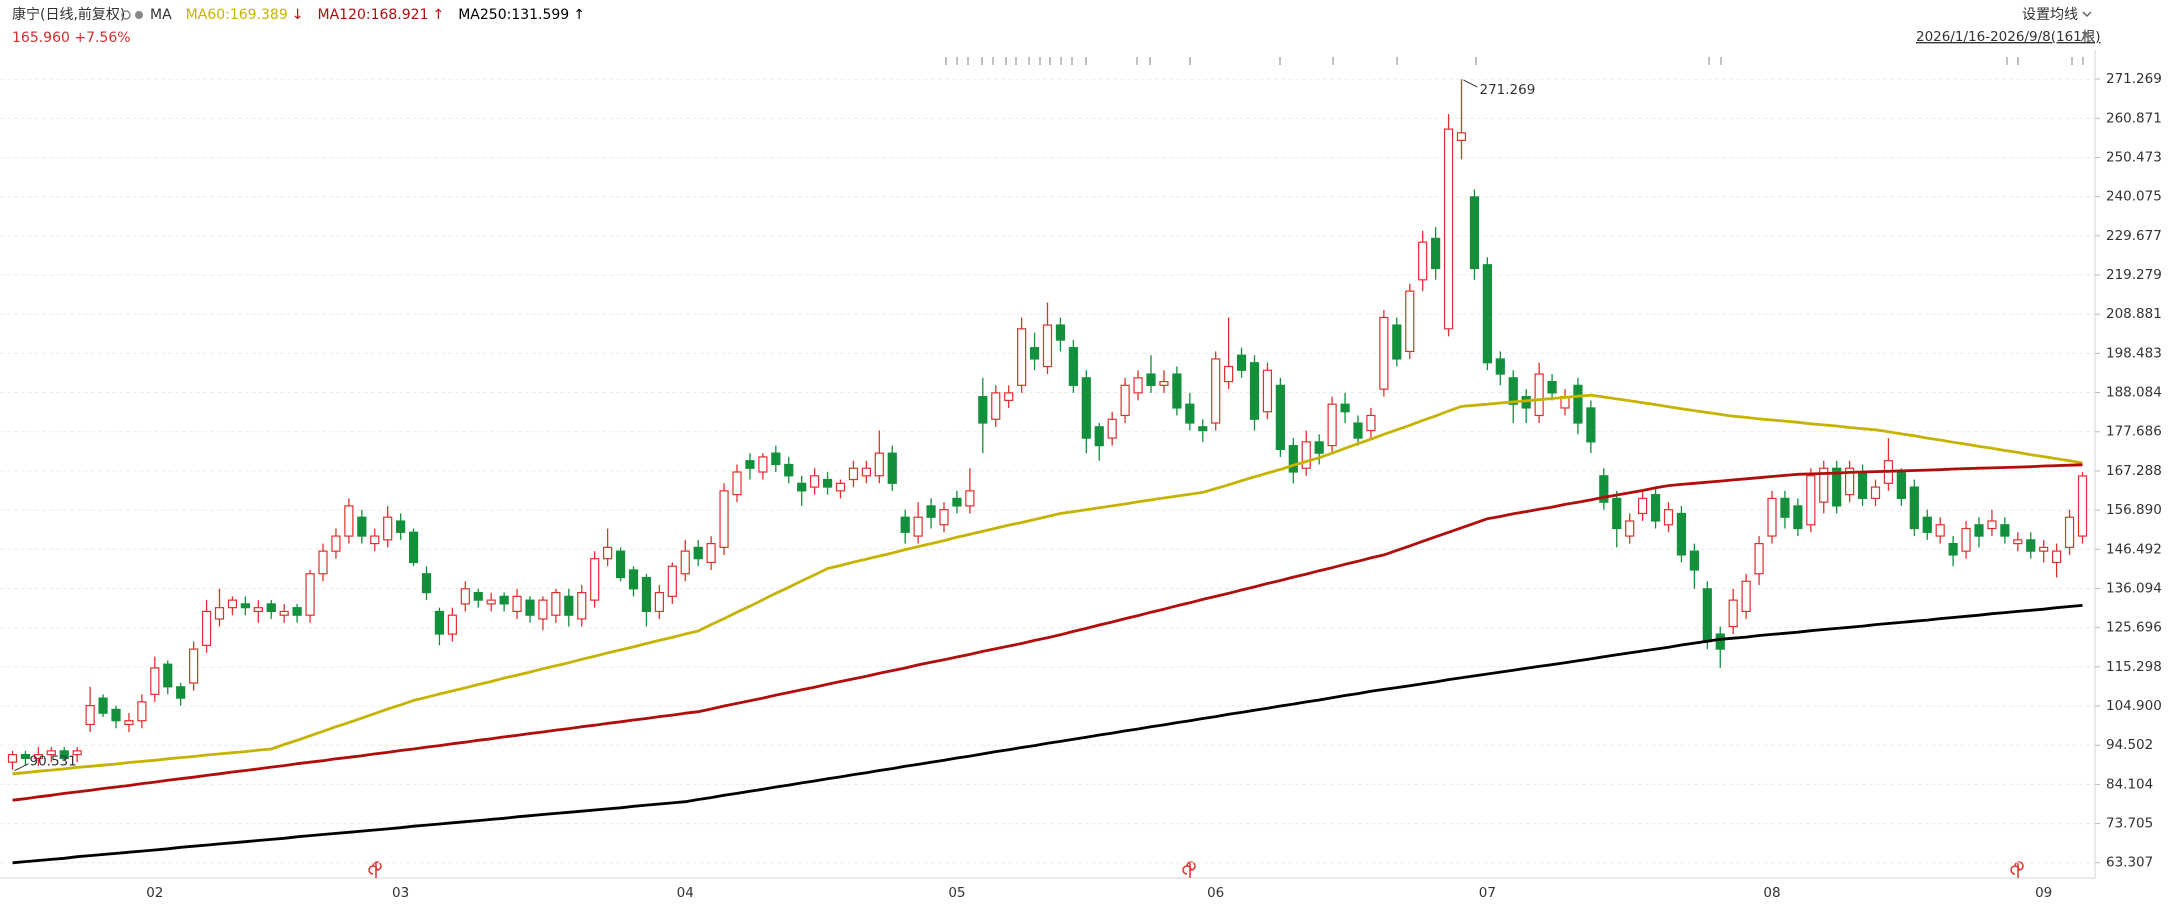  What do you see at coordinates (2134, 197) in the screenshot?
I see `y-tick-label: 240.075` at bounding box center [2134, 197].